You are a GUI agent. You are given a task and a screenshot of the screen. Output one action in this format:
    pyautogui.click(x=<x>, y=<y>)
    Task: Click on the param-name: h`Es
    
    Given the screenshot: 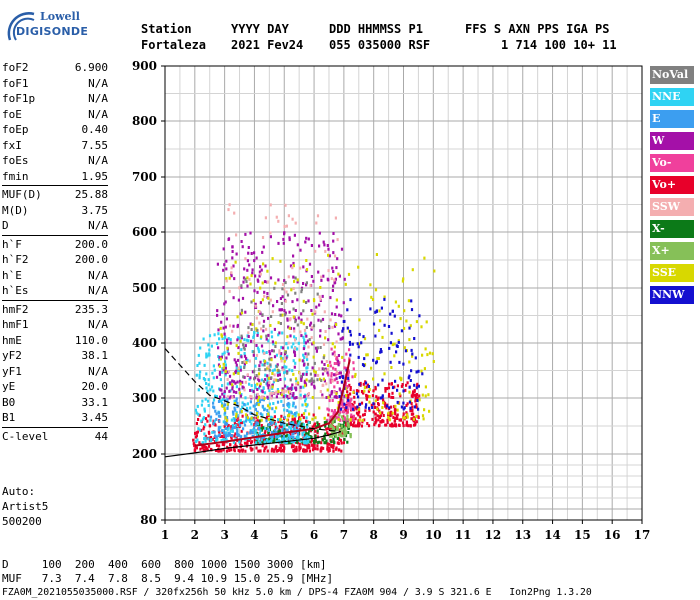 What is the action you would take?
    pyautogui.click(x=15, y=290)
    